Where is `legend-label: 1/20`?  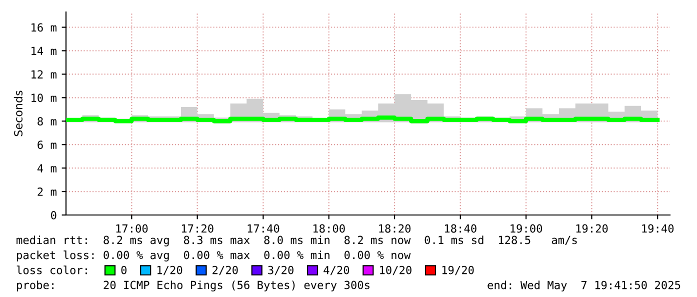
legend-label: 1/20 is located at coordinates (169, 271).